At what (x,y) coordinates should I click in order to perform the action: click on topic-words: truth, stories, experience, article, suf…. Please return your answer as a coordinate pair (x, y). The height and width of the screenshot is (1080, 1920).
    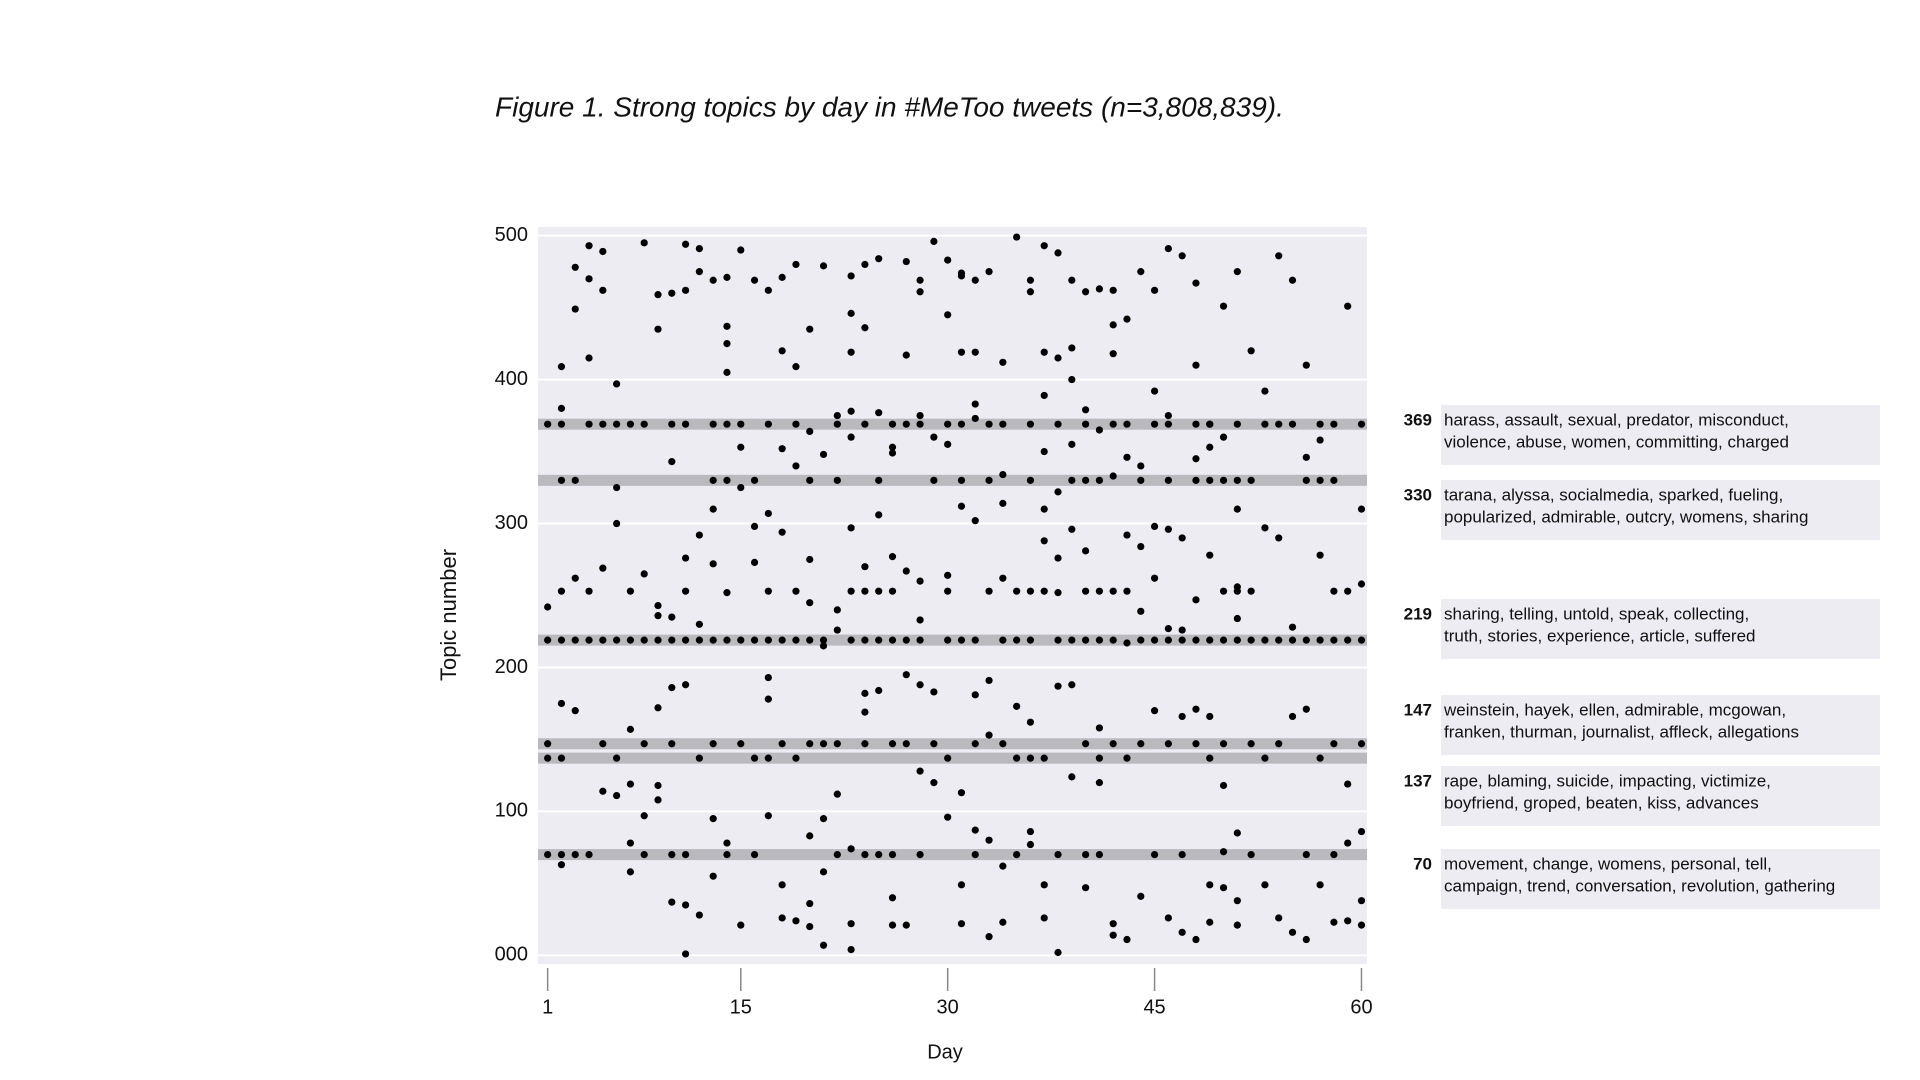
    Looking at the image, I should click on (1600, 635).